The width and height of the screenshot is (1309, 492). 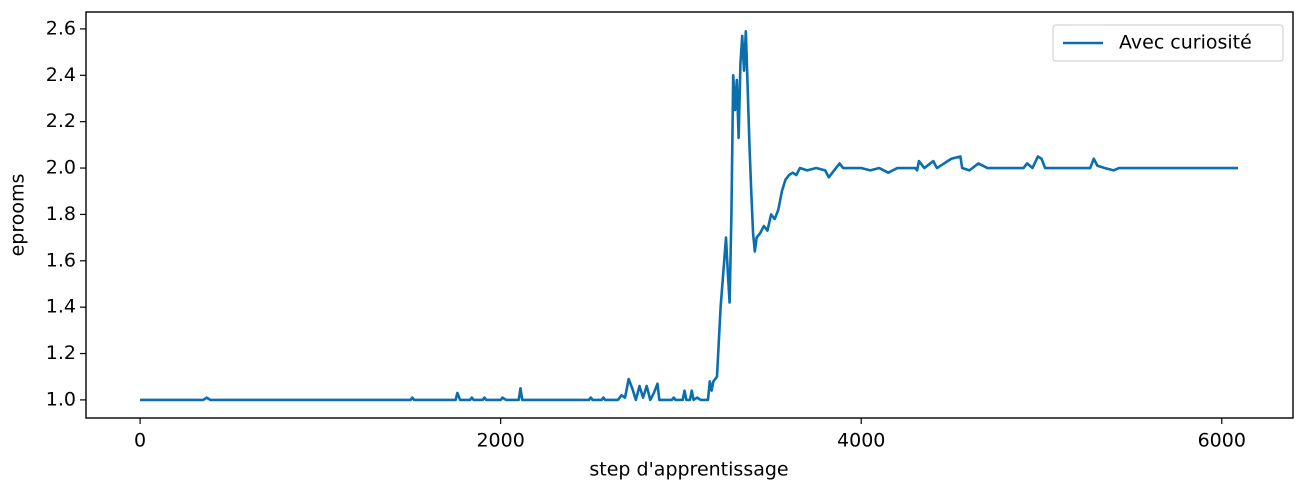 I want to click on x-tick-label: 0, so click(x=140, y=441).